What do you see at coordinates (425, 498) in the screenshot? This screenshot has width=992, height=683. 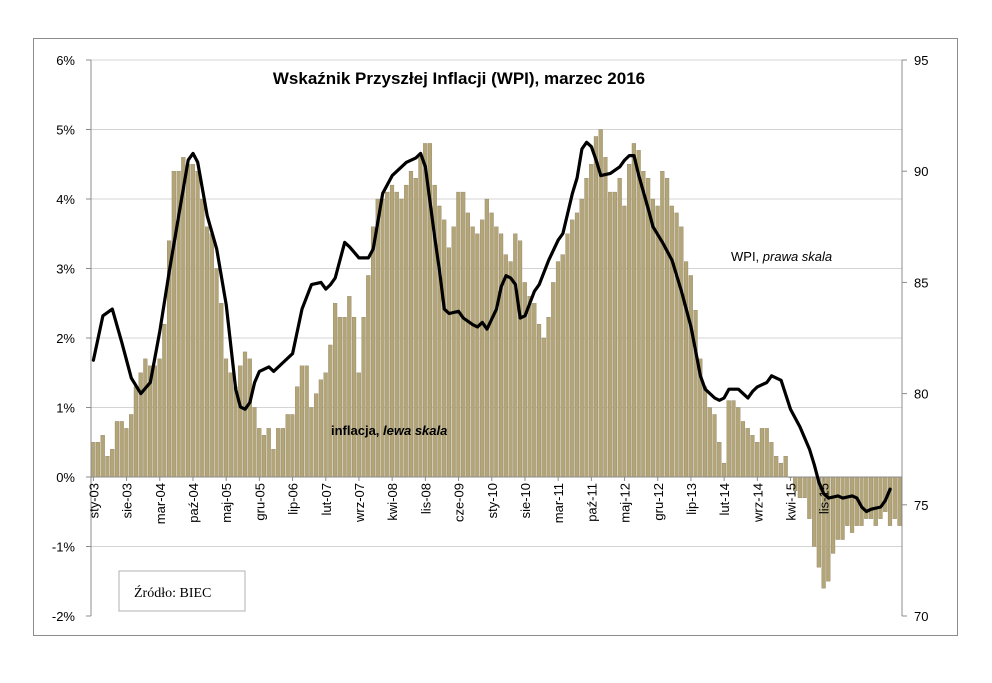 I see `x-tick-label: lis-08` at bounding box center [425, 498].